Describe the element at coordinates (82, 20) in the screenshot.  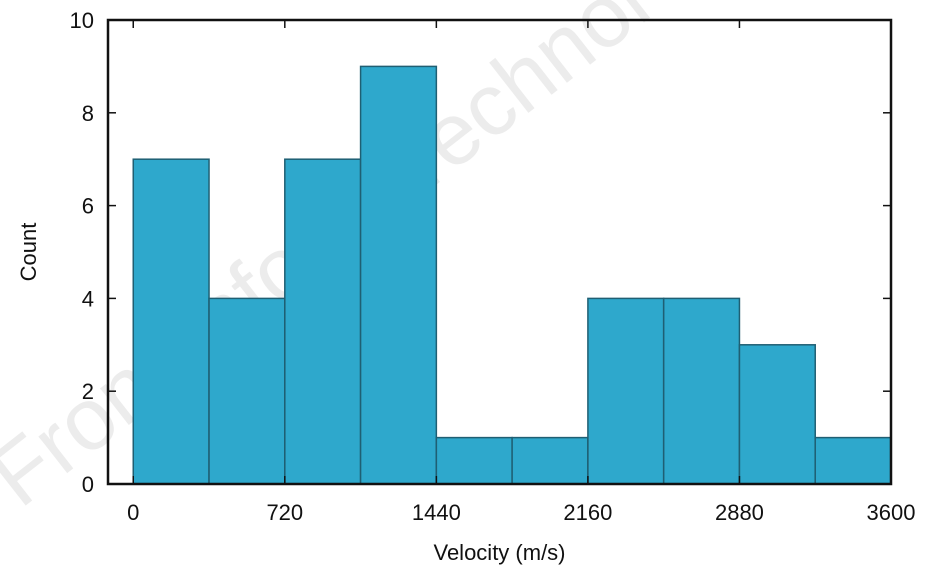
I see `y-tick-label: 10` at that location.